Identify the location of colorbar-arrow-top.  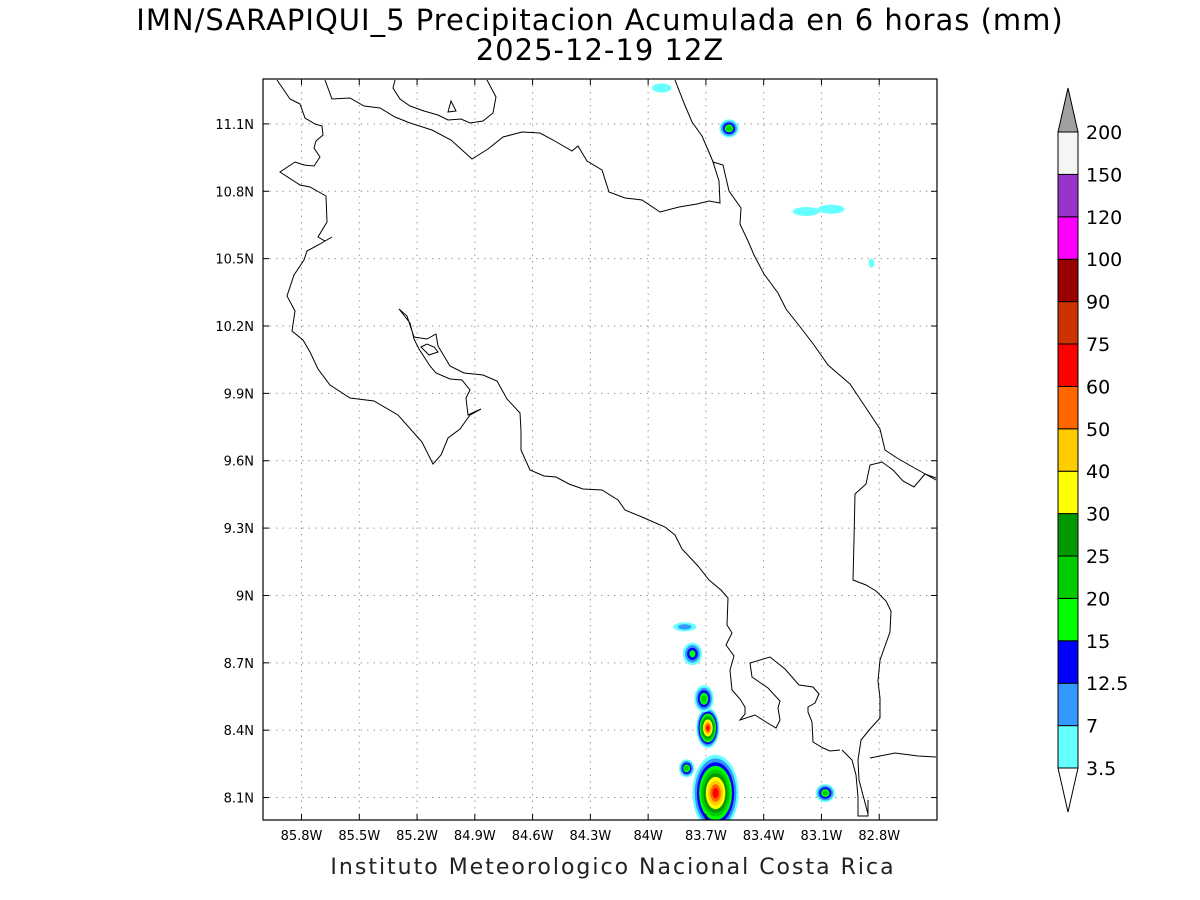
(1068, 110).